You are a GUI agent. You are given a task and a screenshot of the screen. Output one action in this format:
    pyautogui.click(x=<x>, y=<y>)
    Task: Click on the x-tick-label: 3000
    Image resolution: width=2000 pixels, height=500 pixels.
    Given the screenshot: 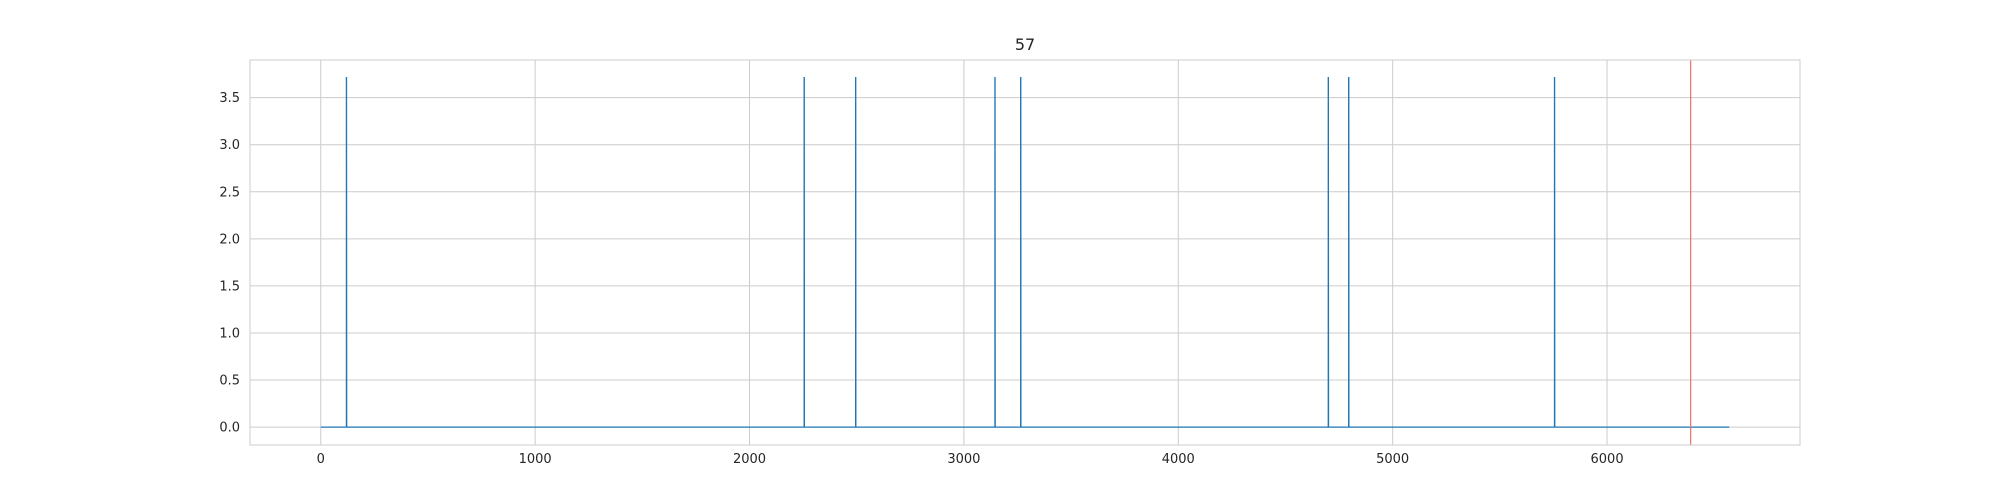 What is the action you would take?
    pyautogui.click(x=963, y=459)
    